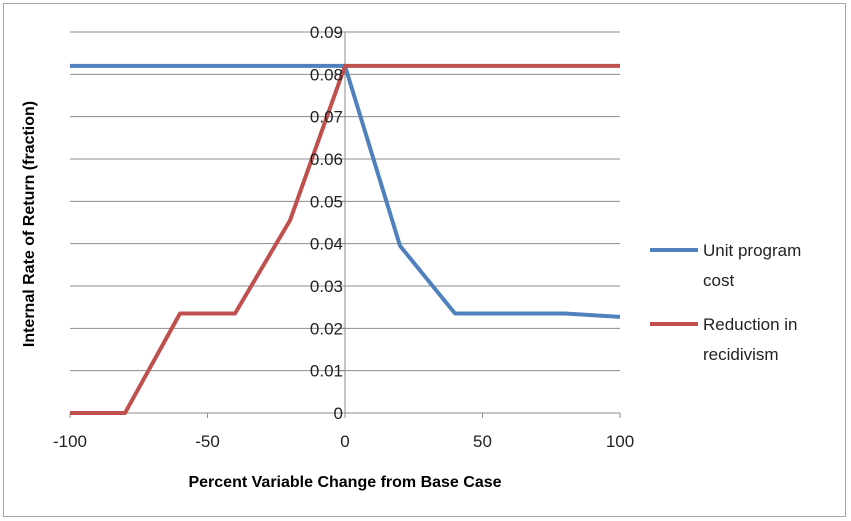 The width and height of the screenshot is (851, 521). Describe the element at coordinates (482, 441) in the screenshot. I see `x-tick-label: 50` at that location.